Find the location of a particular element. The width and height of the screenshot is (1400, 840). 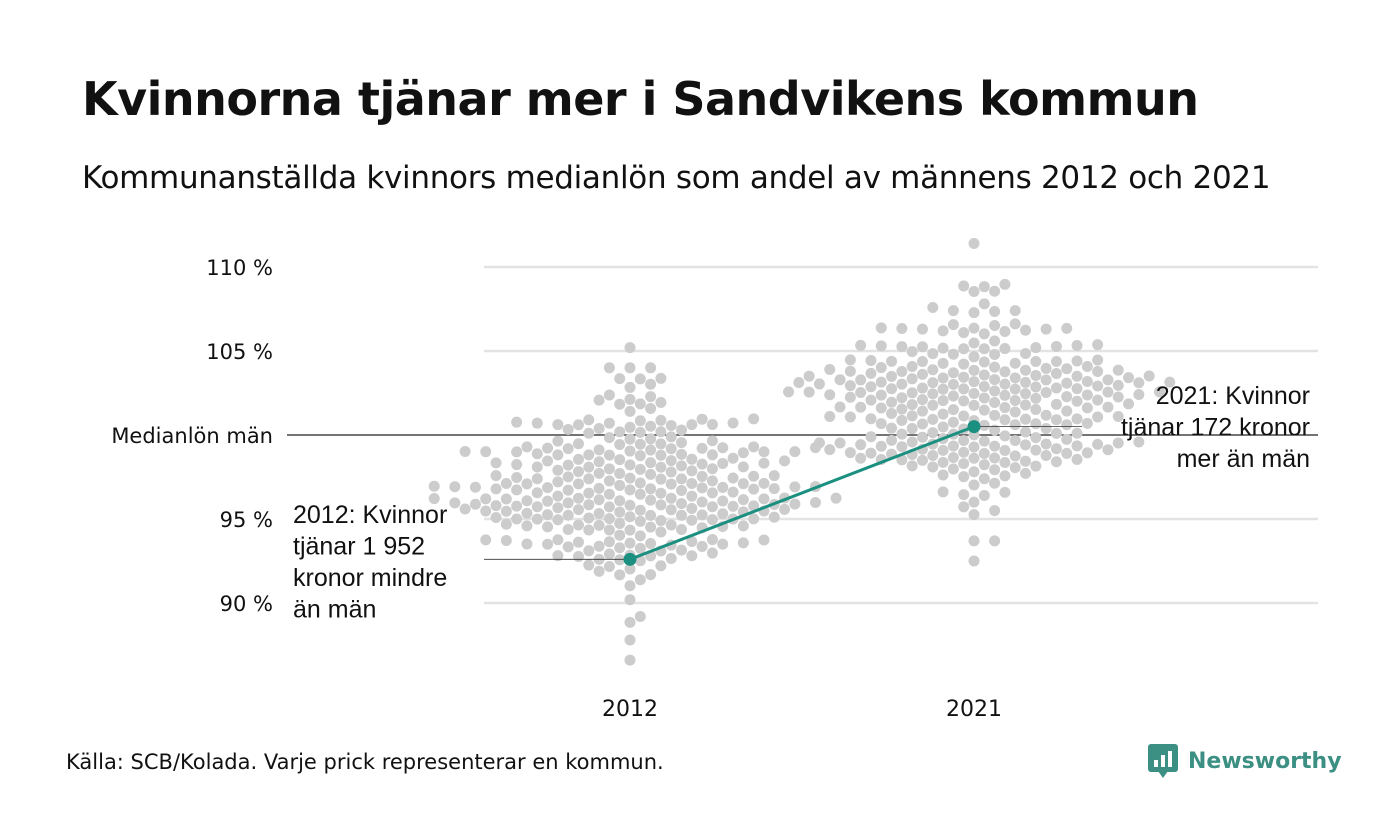

x-tick-label: 2012 is located at coordinates (630, 709).